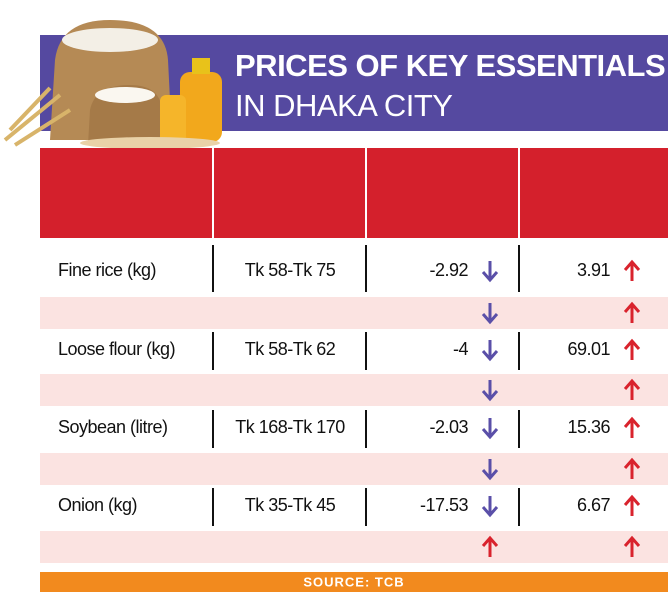  Describe the element at coordinates (460, 349) in the screenshot. I see `change-1: -4` at that location.